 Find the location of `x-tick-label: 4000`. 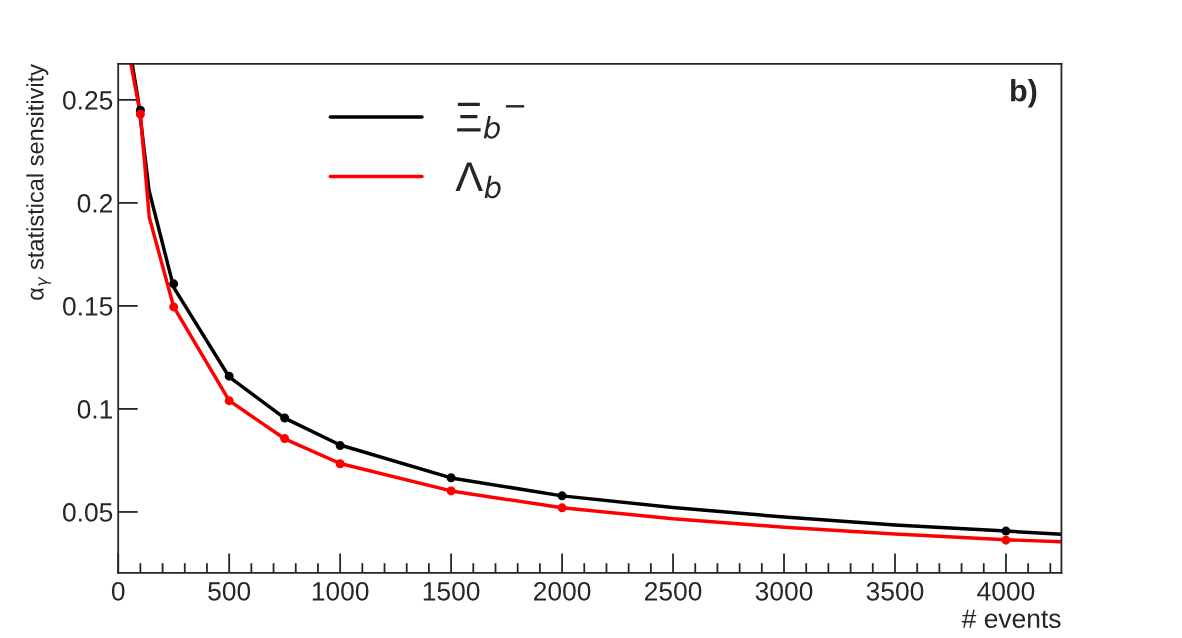

x-tick-label: 4000 is located at coordinates (1006, 591).